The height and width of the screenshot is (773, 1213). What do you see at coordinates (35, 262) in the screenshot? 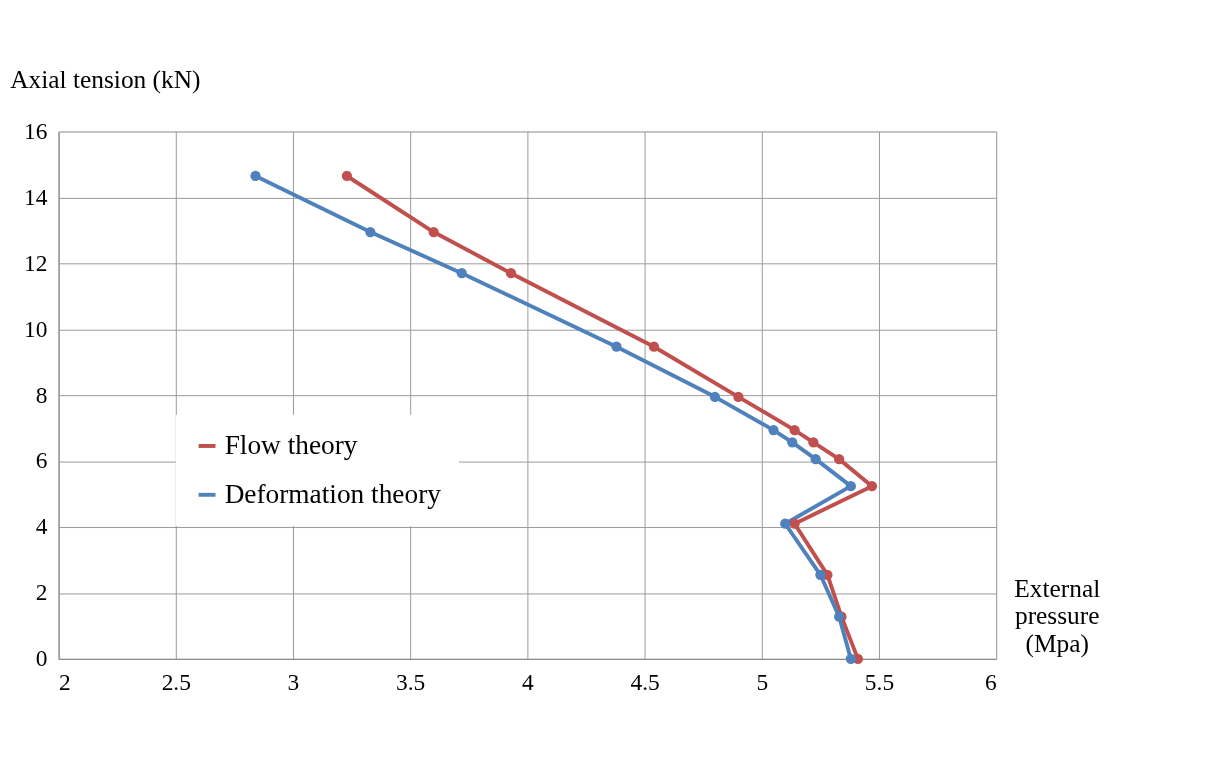
I see `y-tick-label: 12` at bounding box center [35, 262].